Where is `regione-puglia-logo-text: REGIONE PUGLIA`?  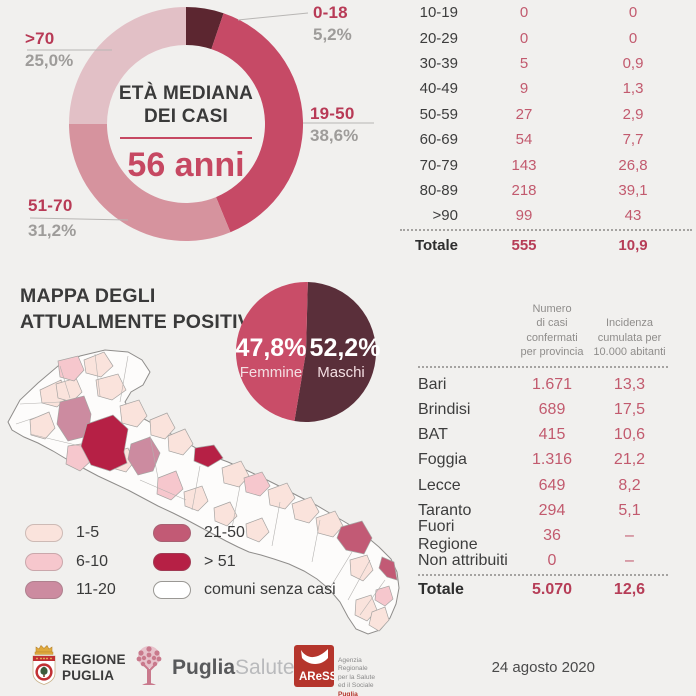
regione-puglia-logo-text: REGIONE PUGLIA is located at coordinates (94, 667).